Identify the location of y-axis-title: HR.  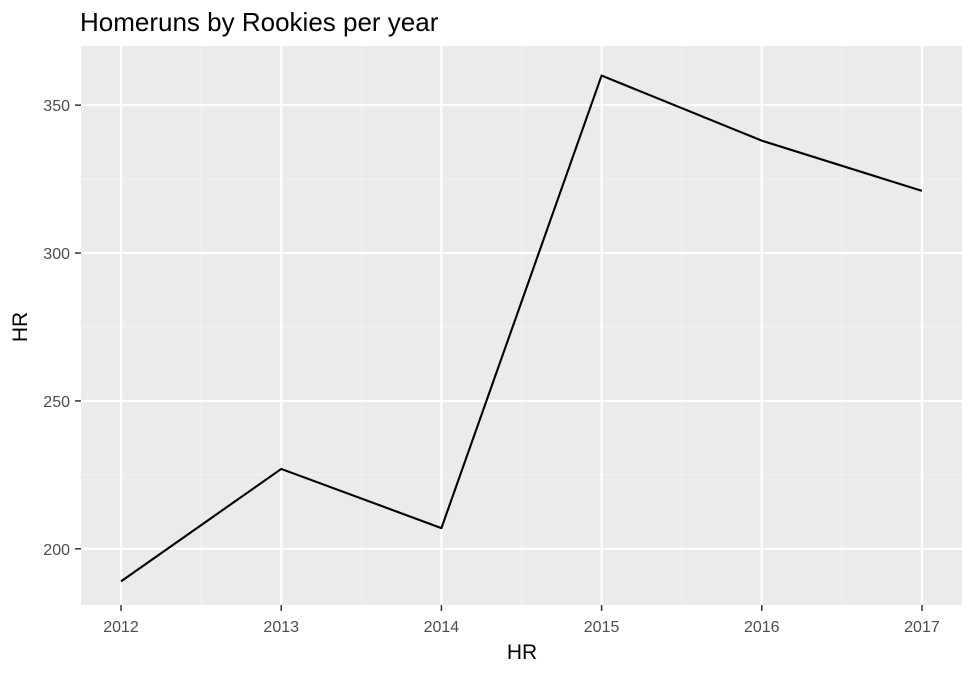
(20, 327).